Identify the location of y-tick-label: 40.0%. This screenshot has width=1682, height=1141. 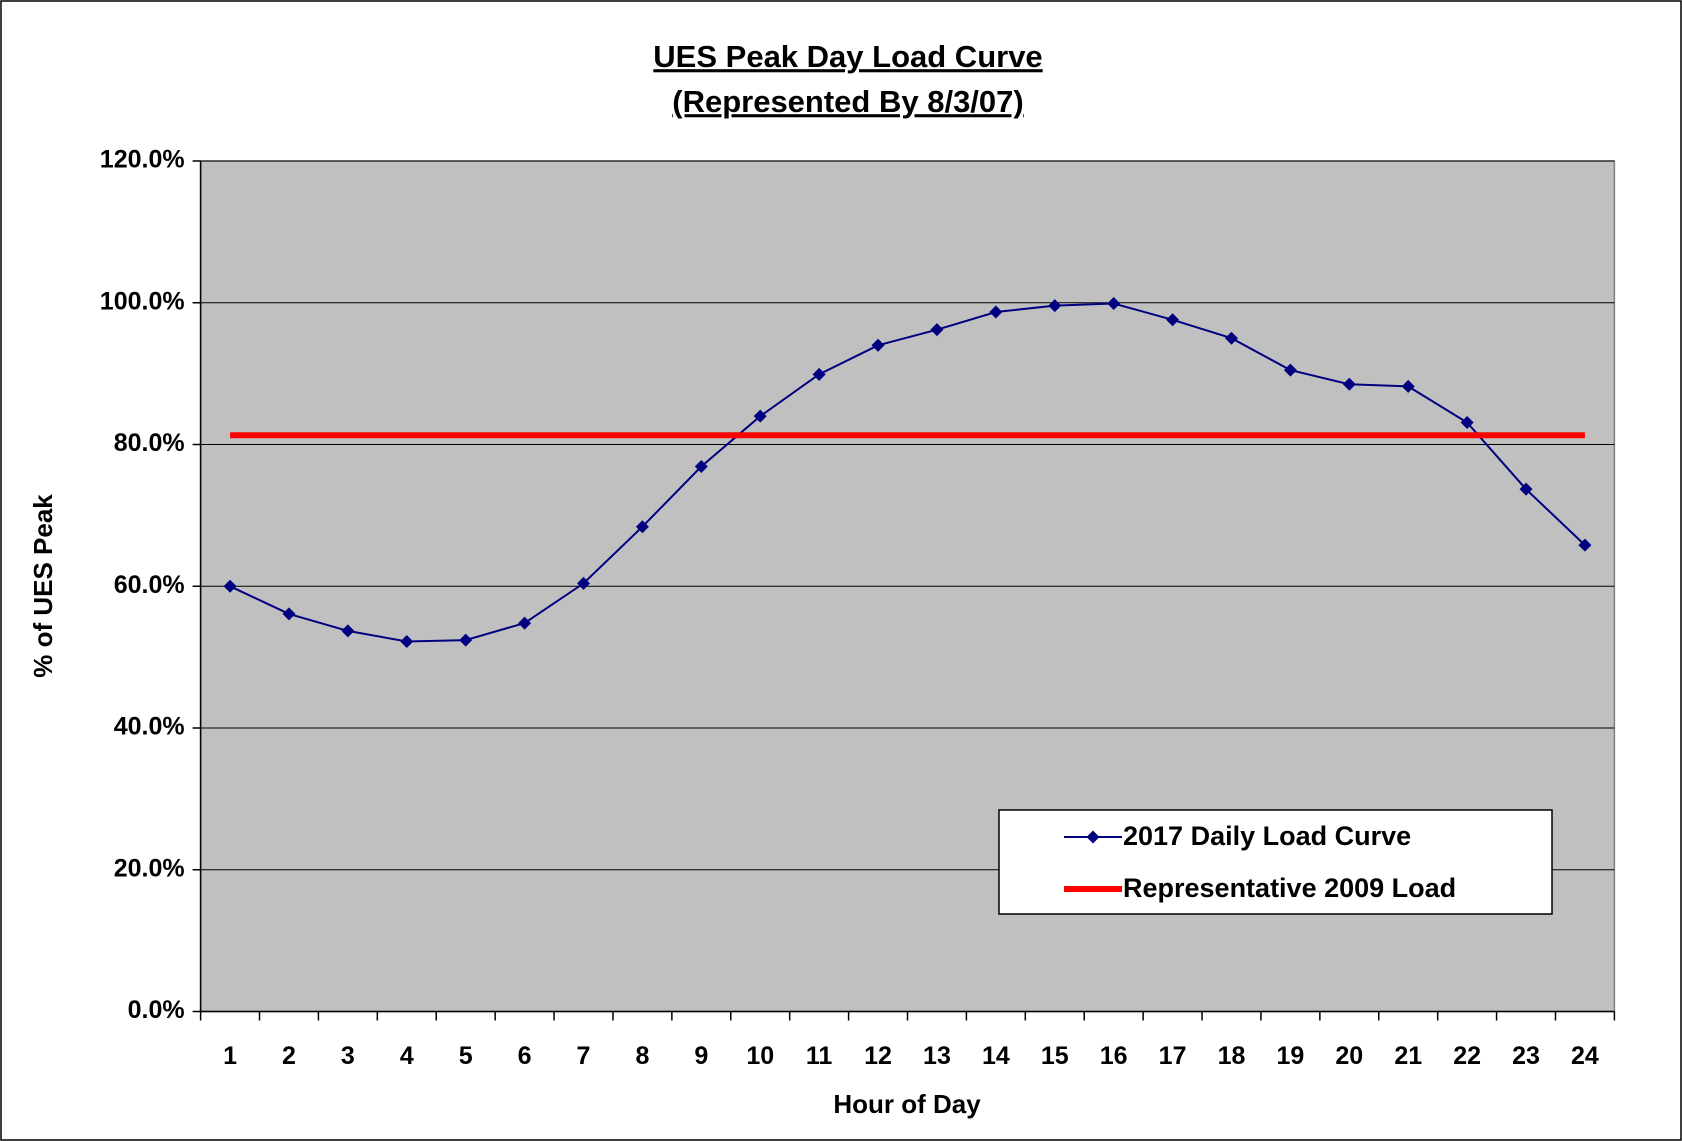
(149, 727).